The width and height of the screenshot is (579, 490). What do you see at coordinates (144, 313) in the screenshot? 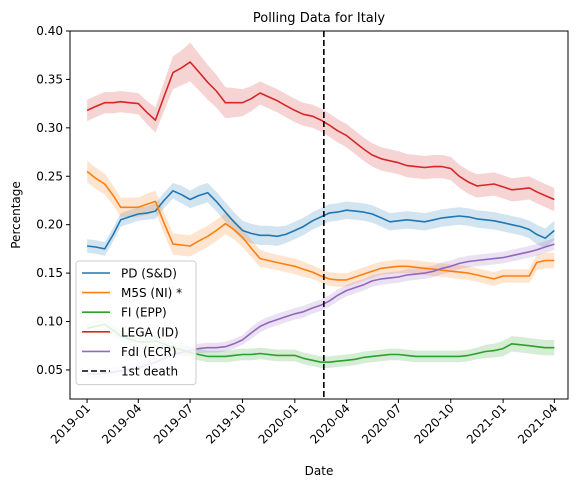
I see `legend-label: FI (EPP)` at bounding box center [144, 313].